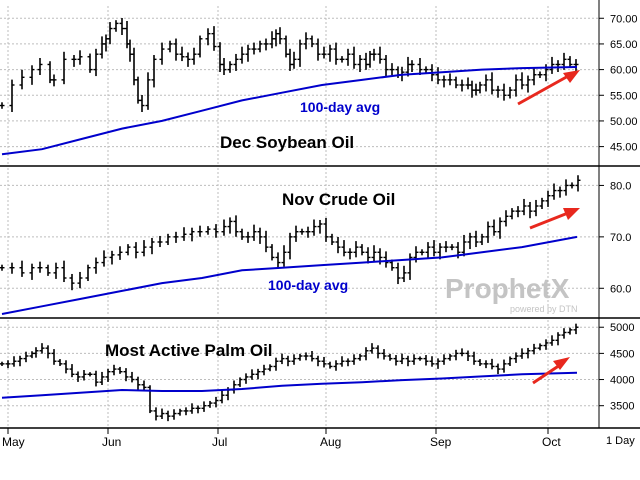 The width and height of the screenshot is (640, 480). Describe the element at coordinates (340, 107) in the screenshot. I see `soybean-oil-ma-label: 100-day avg` at that location.